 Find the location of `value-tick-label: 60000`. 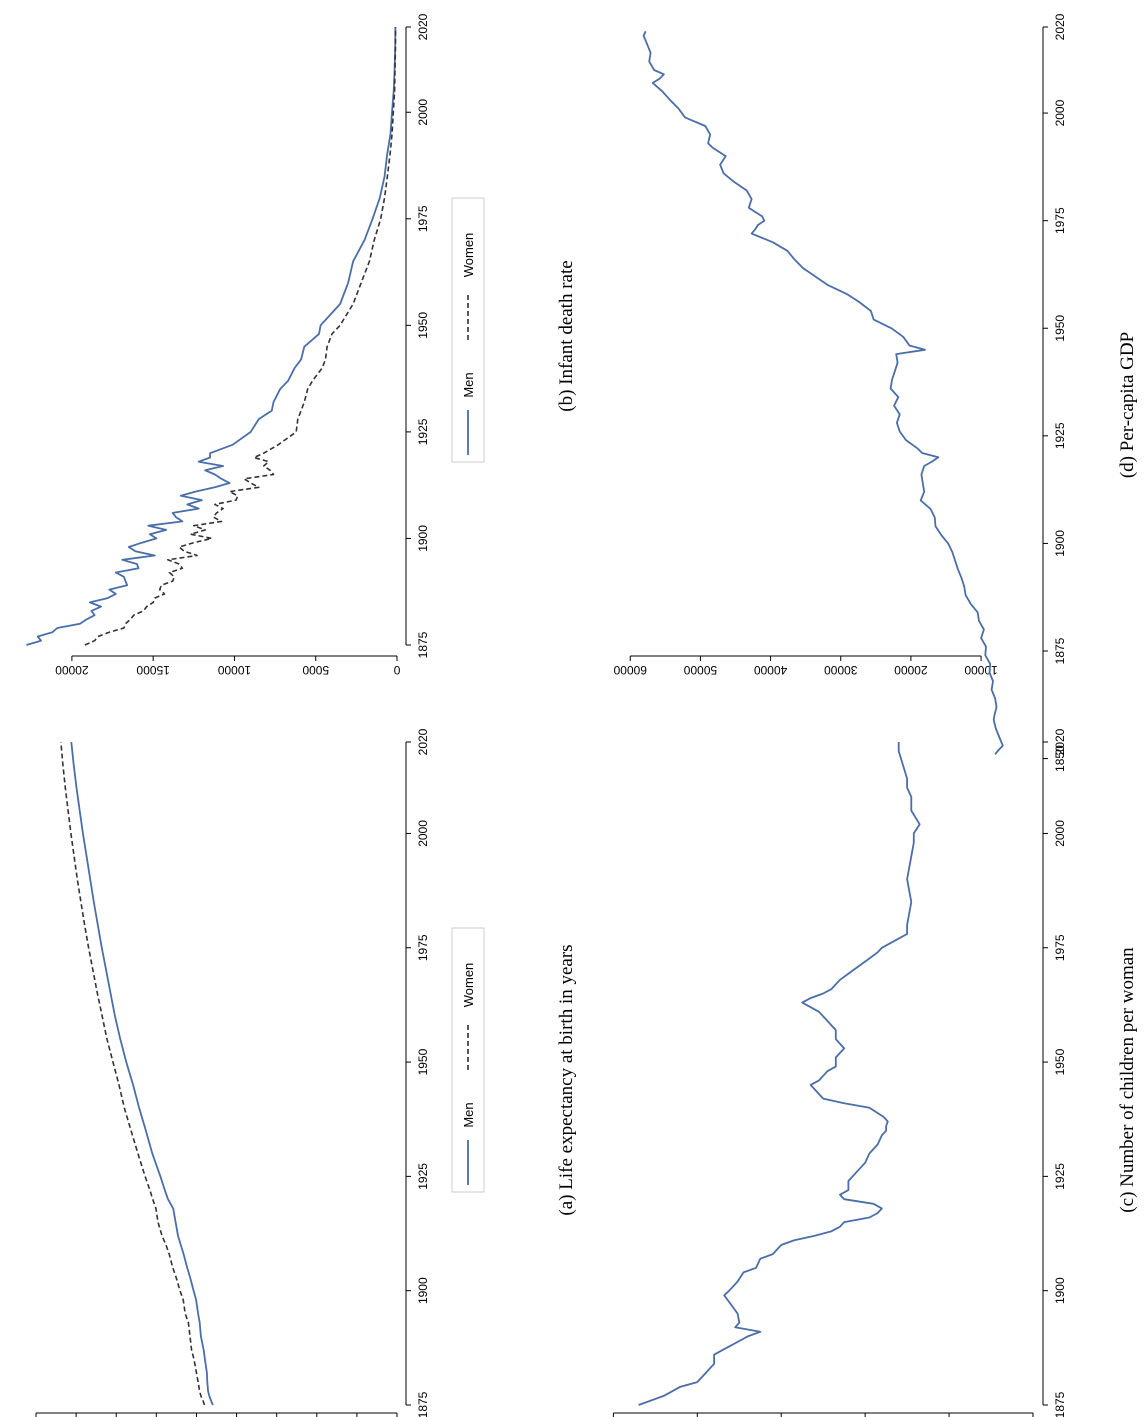

value-tick-label: 60000 is located at coordinates (630, 670).